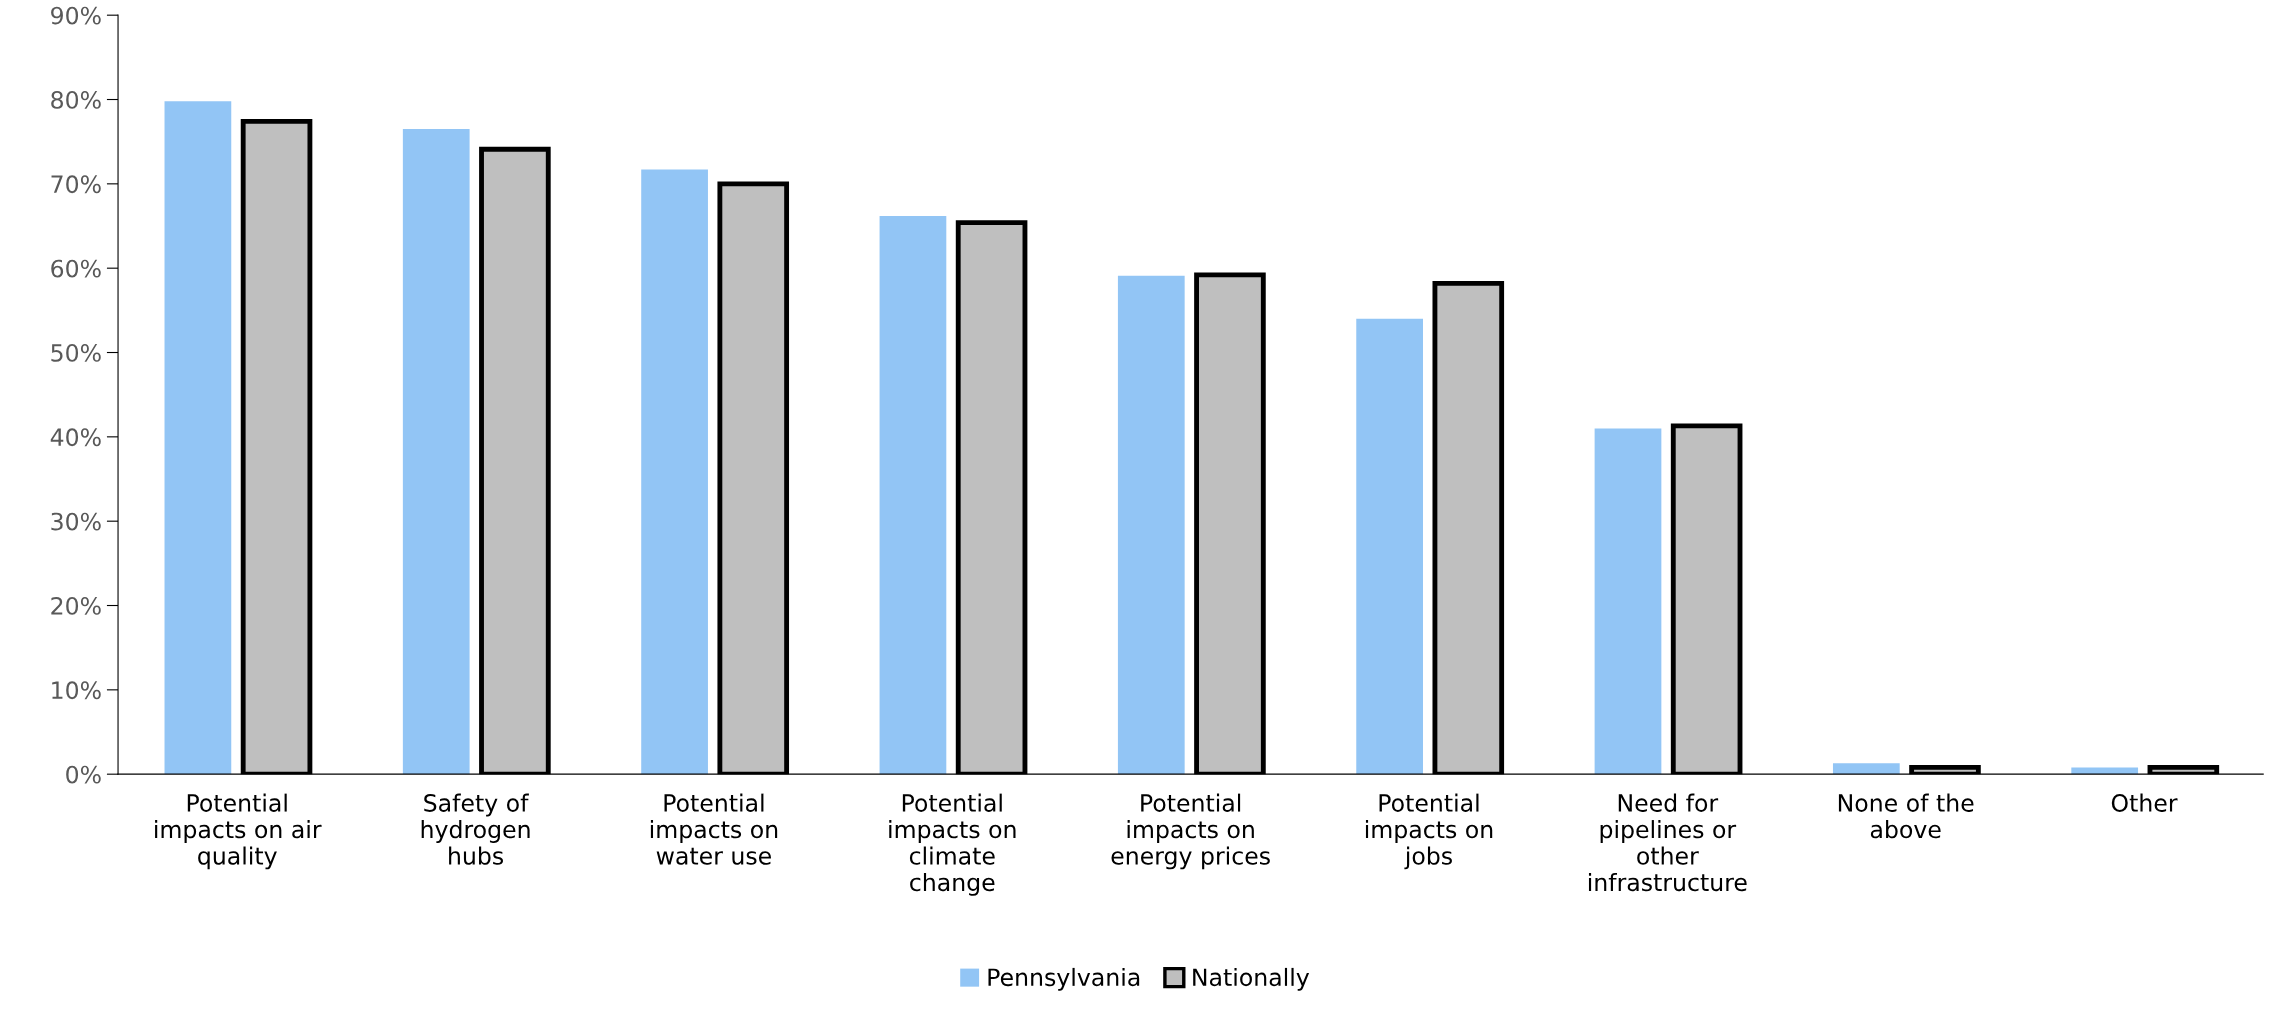  What do you see at coordinates (76, 521) in the screenshot?
I see `y-tick-label: 30%` at bounding box center [76, 521].